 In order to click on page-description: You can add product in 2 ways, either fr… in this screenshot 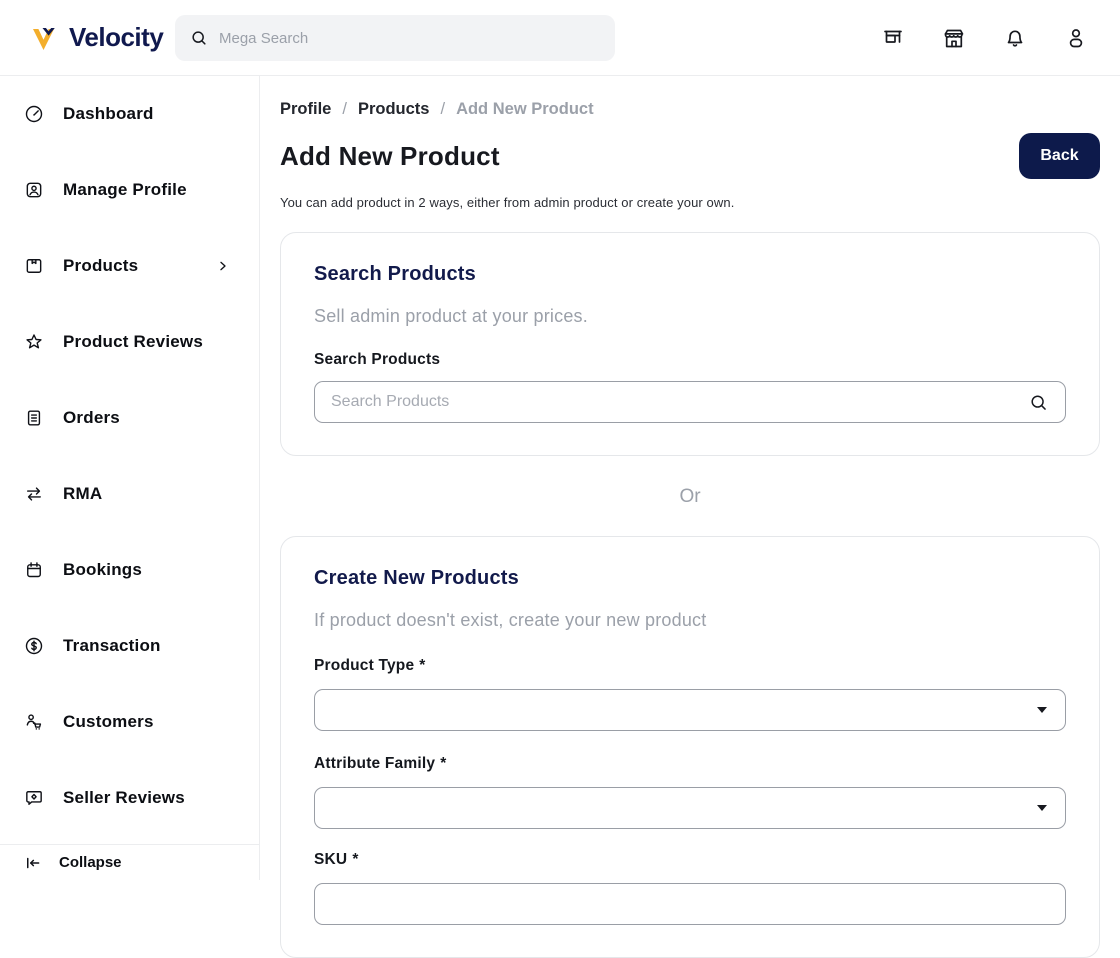, I will do `click(507, 202)`.